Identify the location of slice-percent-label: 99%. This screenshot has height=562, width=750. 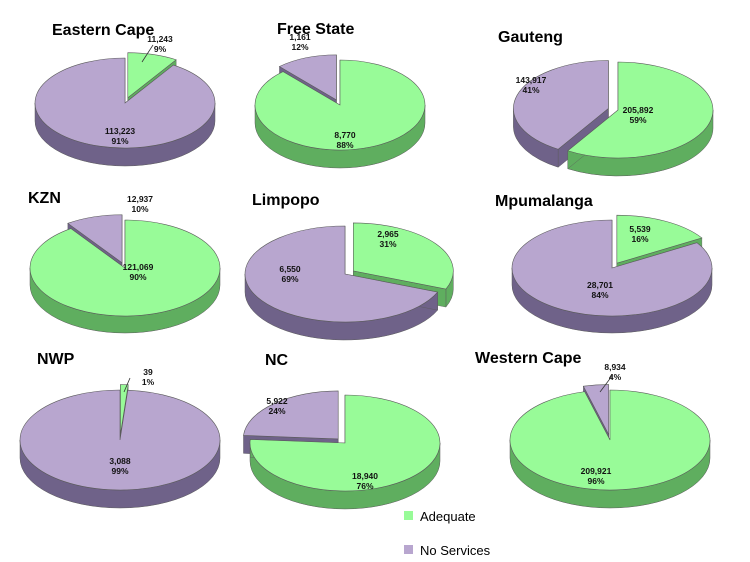
(119, 471).